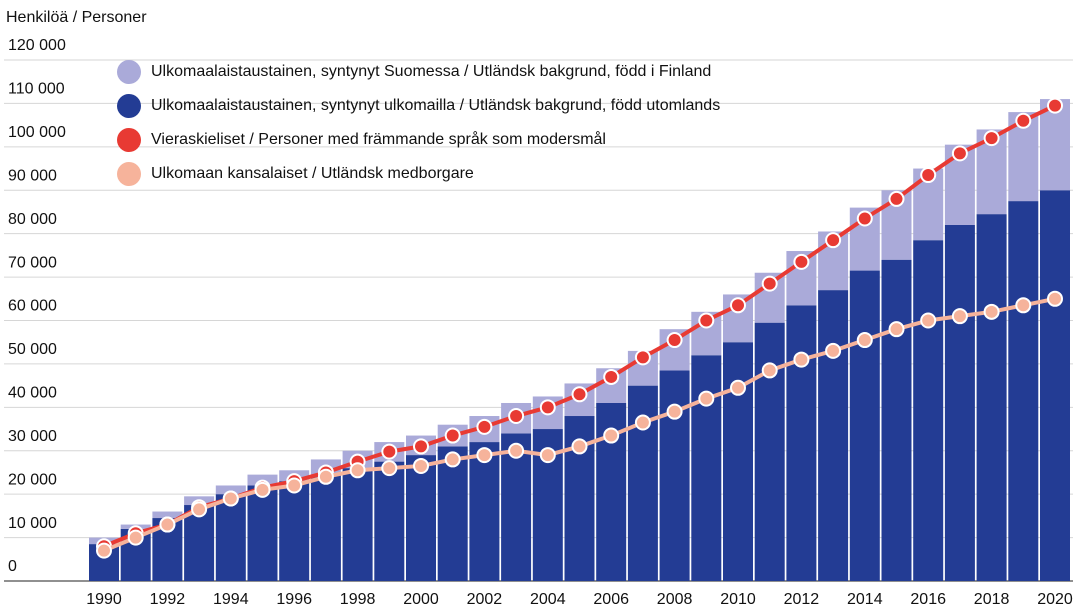  I want to click on x-tick-label: 1998, so click(358, 599).